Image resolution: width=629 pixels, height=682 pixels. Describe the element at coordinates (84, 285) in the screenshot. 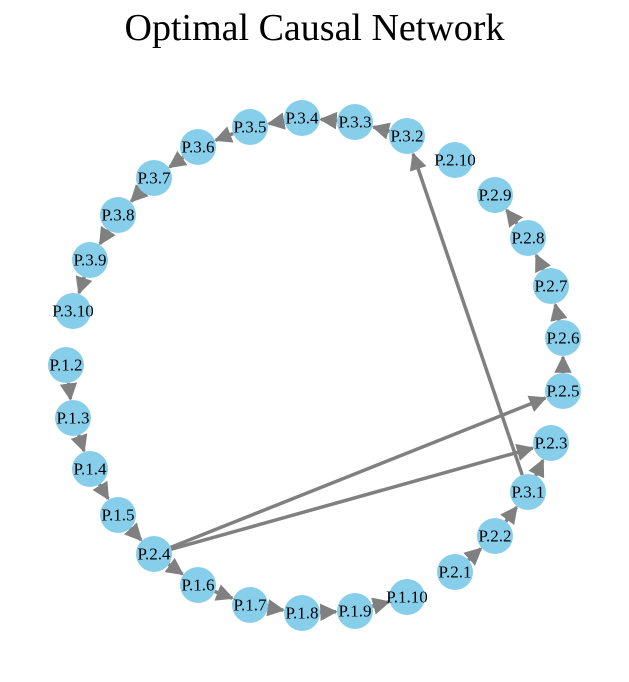

I see `edge-P.3.9-to-P.3.10` at that location.